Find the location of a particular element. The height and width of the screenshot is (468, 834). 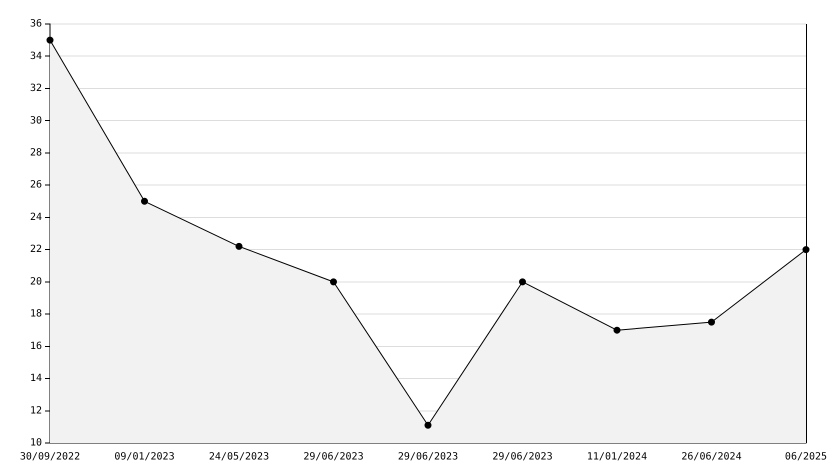

y-tick-label: 26 is located at coordinates (36, 185).